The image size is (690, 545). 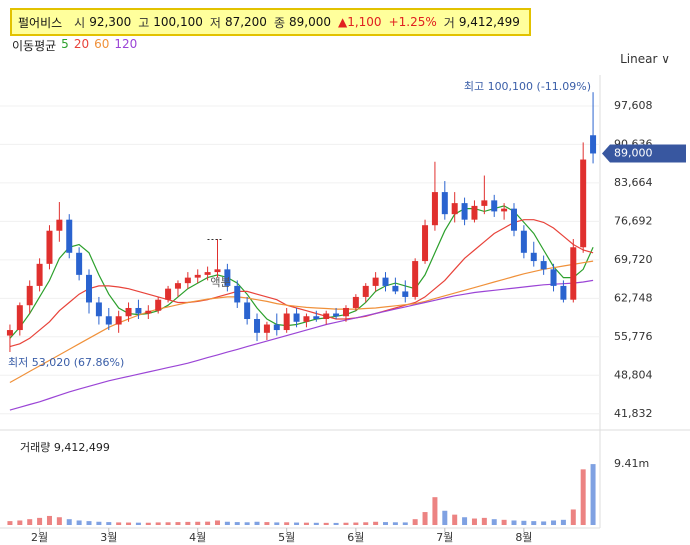 I want to click on scale-selector: Linear ∨, so click(x=645, y=59).